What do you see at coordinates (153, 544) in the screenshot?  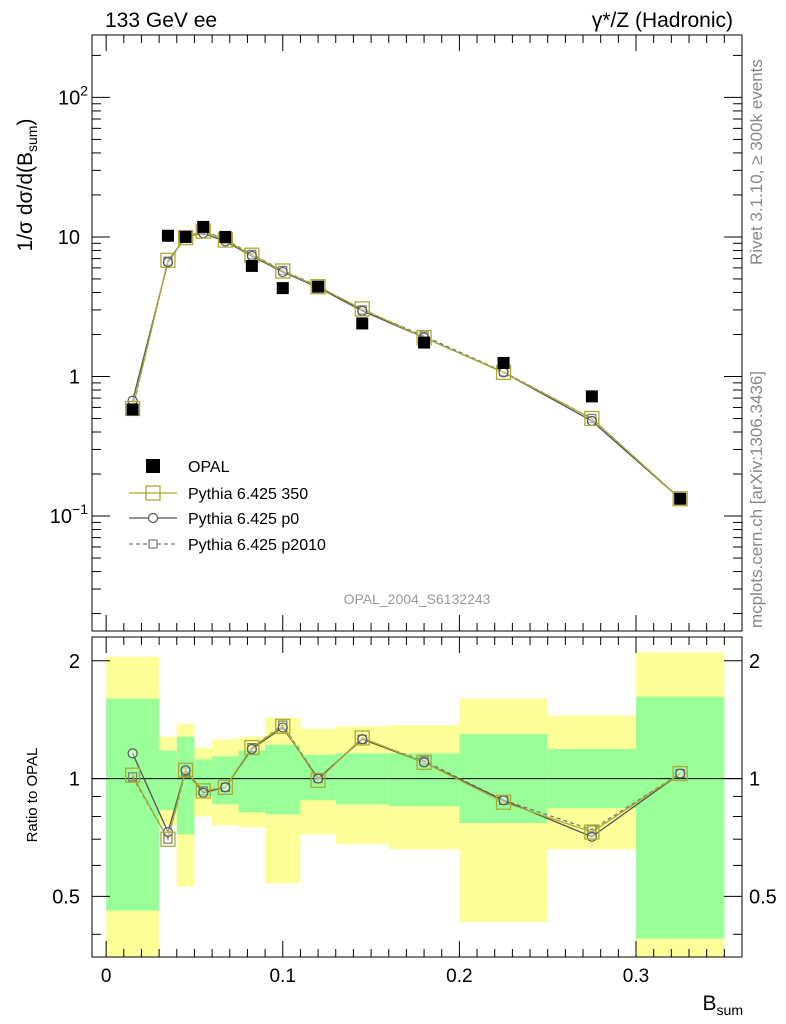 I see `legend-p2010-marker` at bounding box center [153, 544].